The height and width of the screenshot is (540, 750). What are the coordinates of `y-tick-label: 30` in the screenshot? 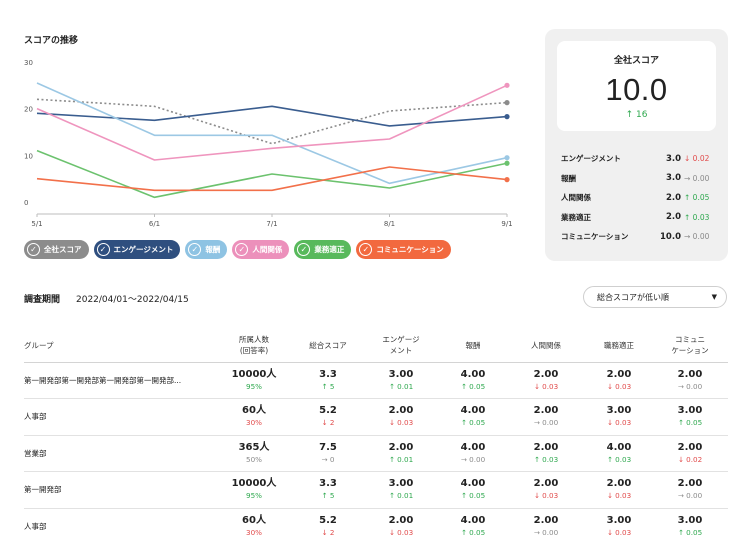 It's located at (28, 63).